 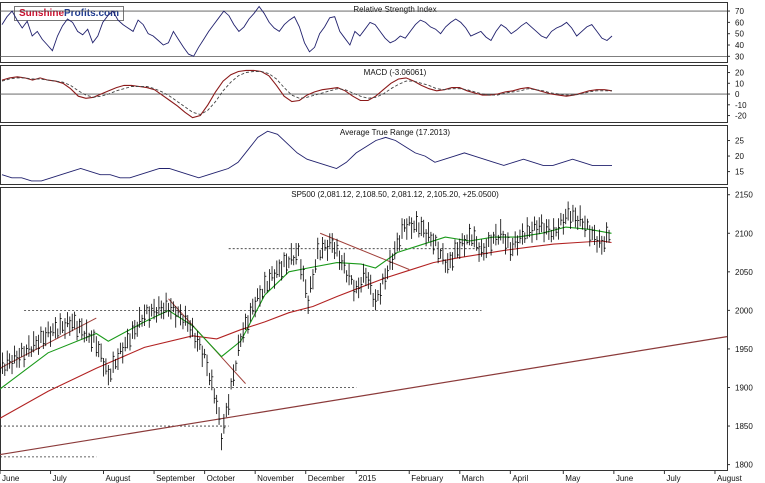 What do you see at coordinates (744, 272) in the screenshot?
I see `y-tick-label: 2050` at bounding box center [744, 272].